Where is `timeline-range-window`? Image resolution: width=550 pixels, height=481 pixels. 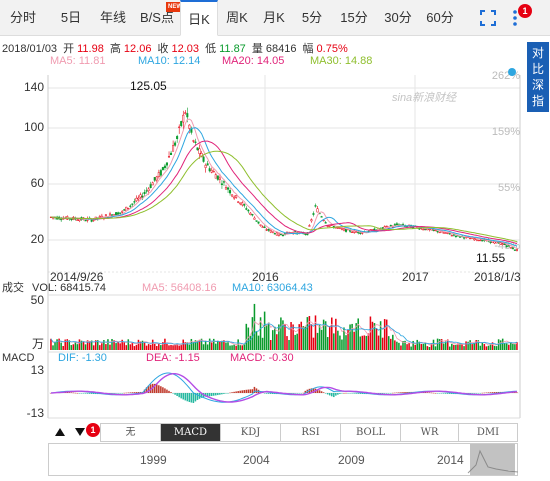
timeline-range-window is located at coordinates (492, 459).